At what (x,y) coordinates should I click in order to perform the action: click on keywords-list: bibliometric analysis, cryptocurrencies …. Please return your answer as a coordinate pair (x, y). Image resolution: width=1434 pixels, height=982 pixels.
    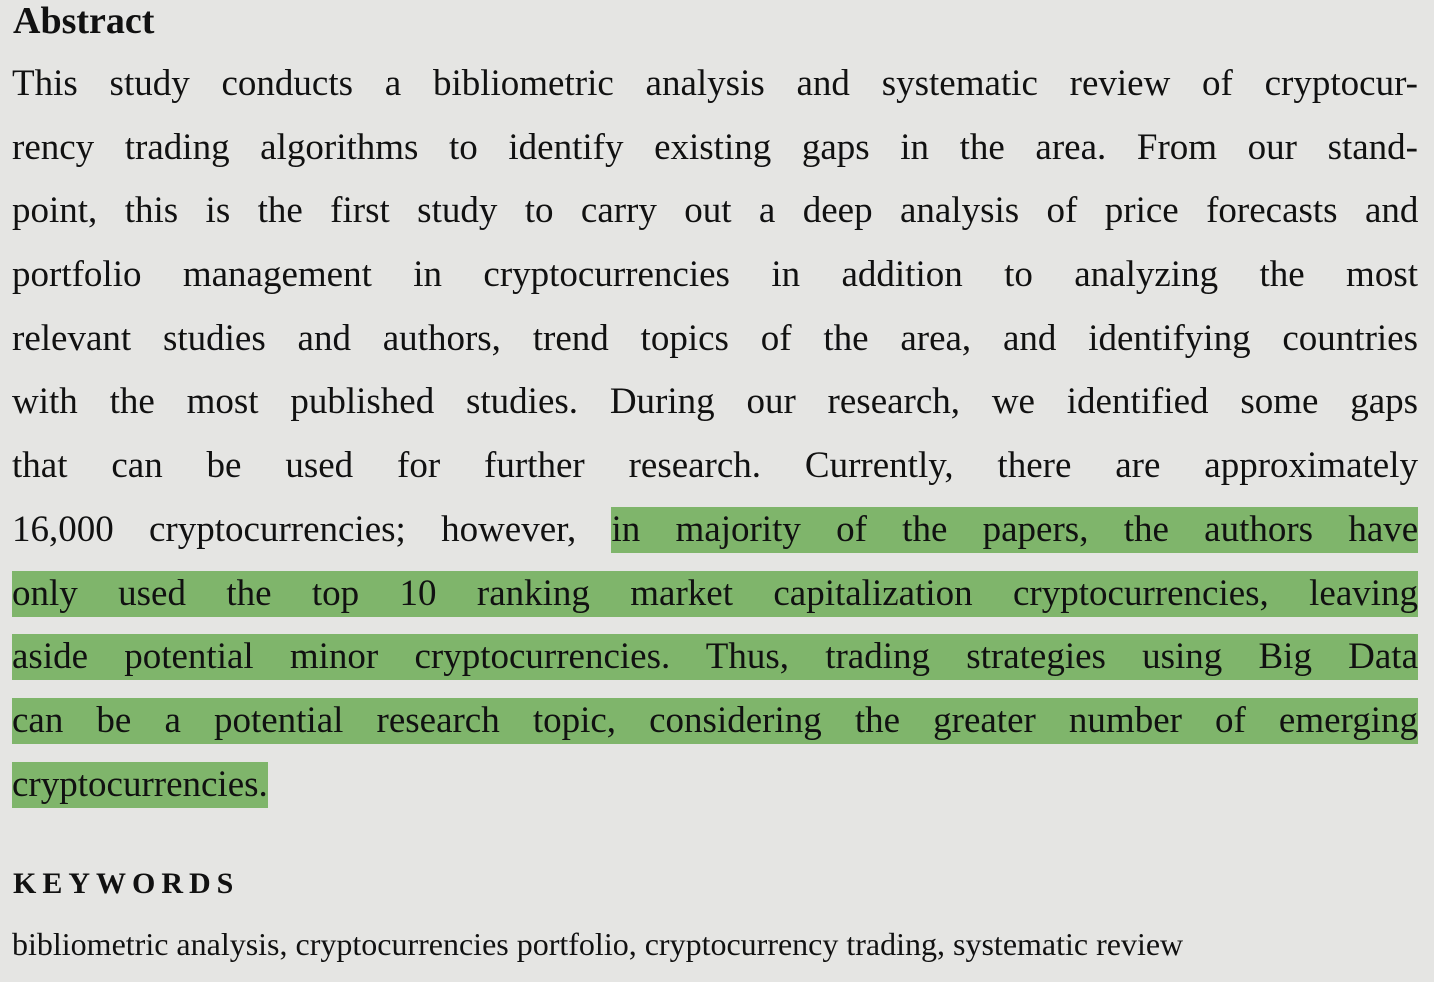
    Looking at the image, I should click on (598, 944).